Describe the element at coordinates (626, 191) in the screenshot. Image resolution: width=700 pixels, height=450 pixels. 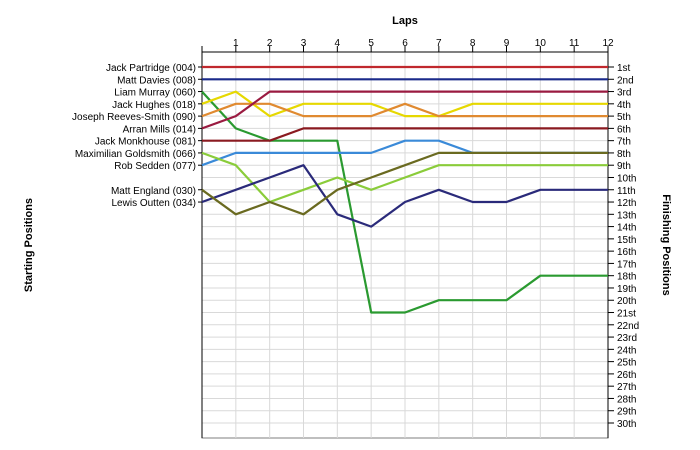
I see `finishing-position-label: 11th` at that location.